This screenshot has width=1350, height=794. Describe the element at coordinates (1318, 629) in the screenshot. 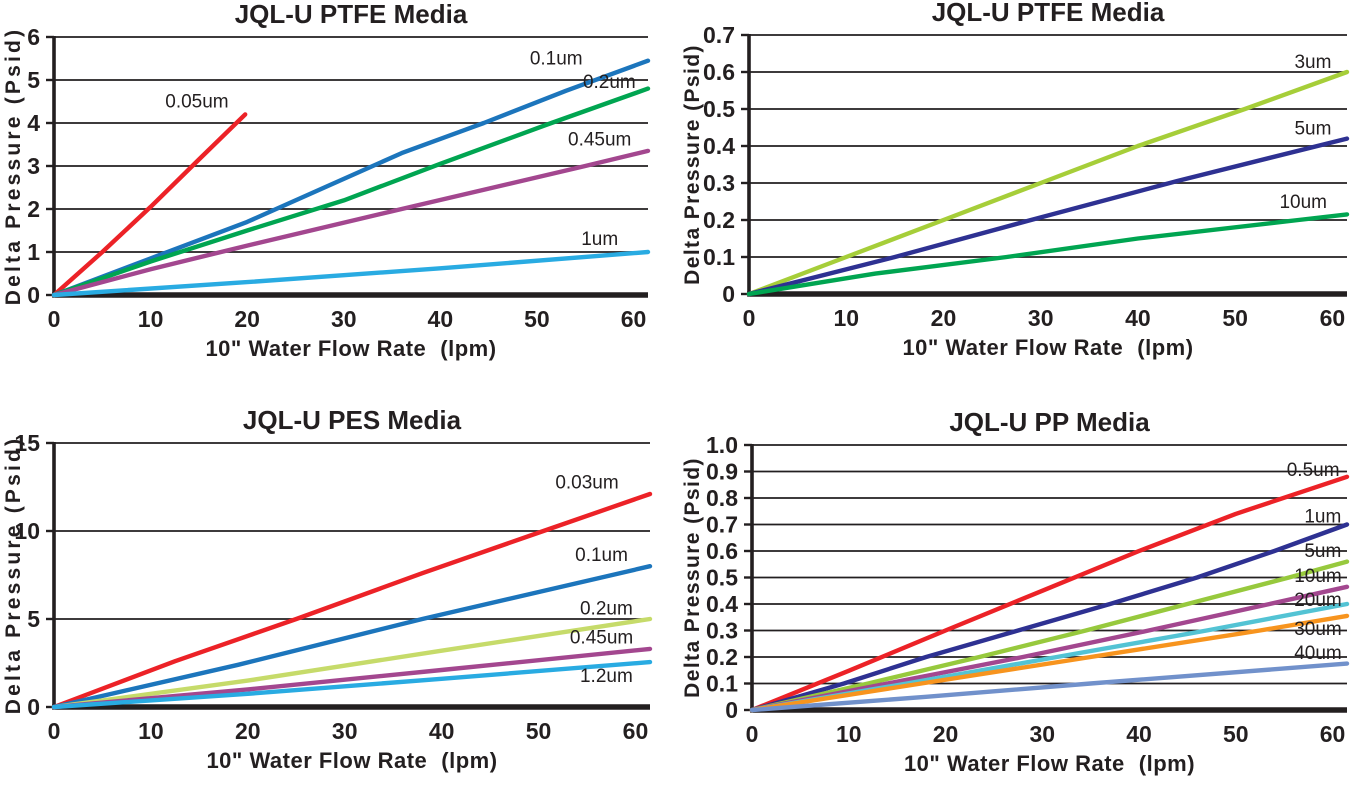

I see `series-label-30um: 30um` at that location.